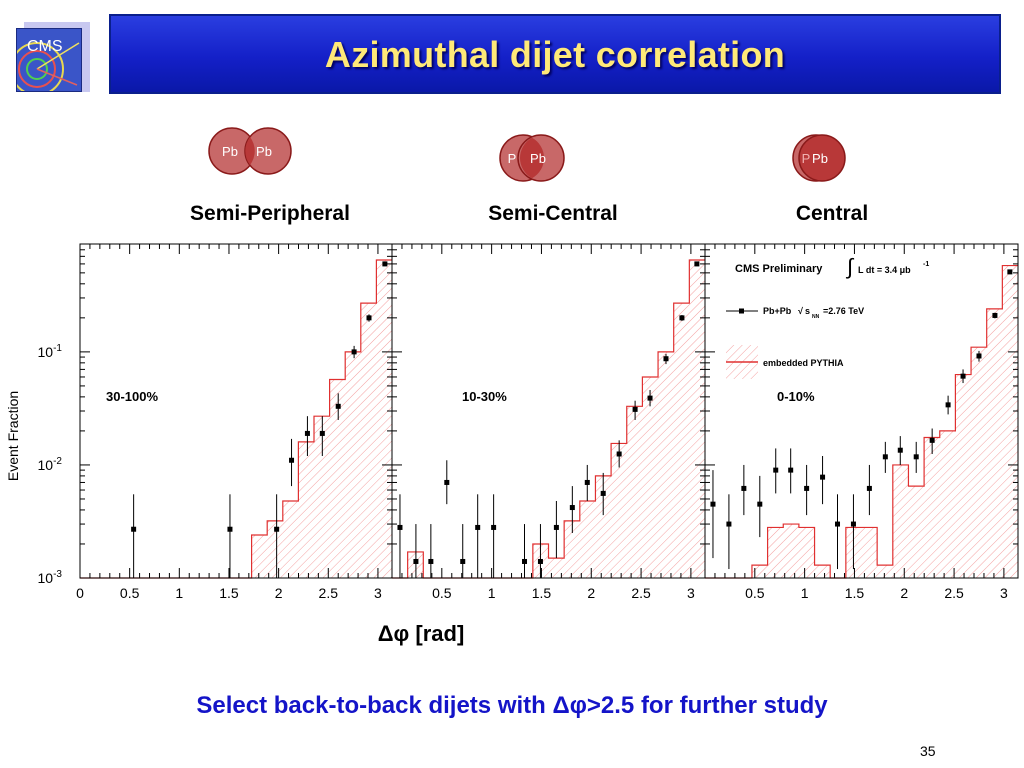  I want to click on label-semi-central: Semi-Central, so click(553, 213).